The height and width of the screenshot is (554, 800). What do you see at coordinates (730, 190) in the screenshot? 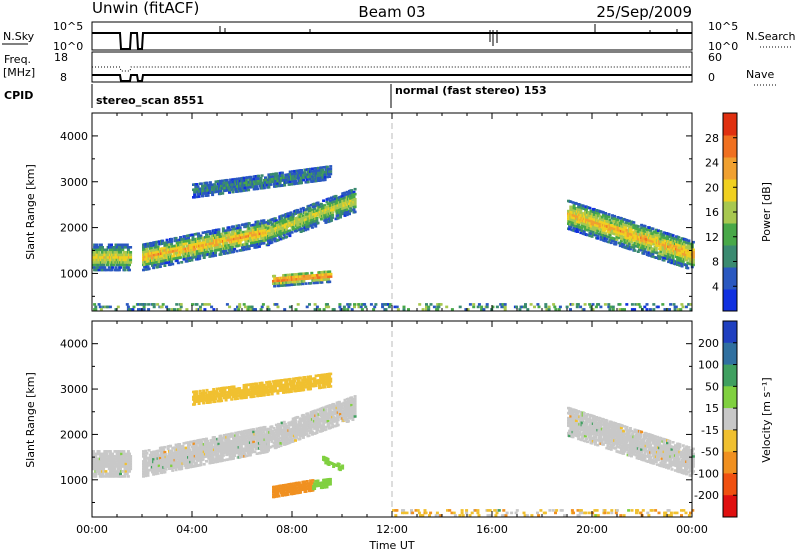
I see `colorbar-swatch` at bounding box center [730, 190].